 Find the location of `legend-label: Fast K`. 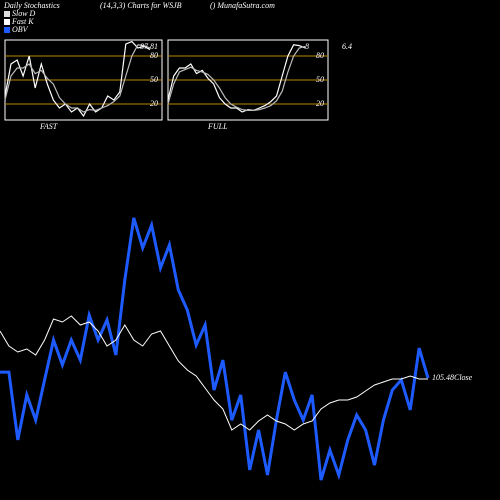

legend-label: Fast K is located at coordinates (22, 21).